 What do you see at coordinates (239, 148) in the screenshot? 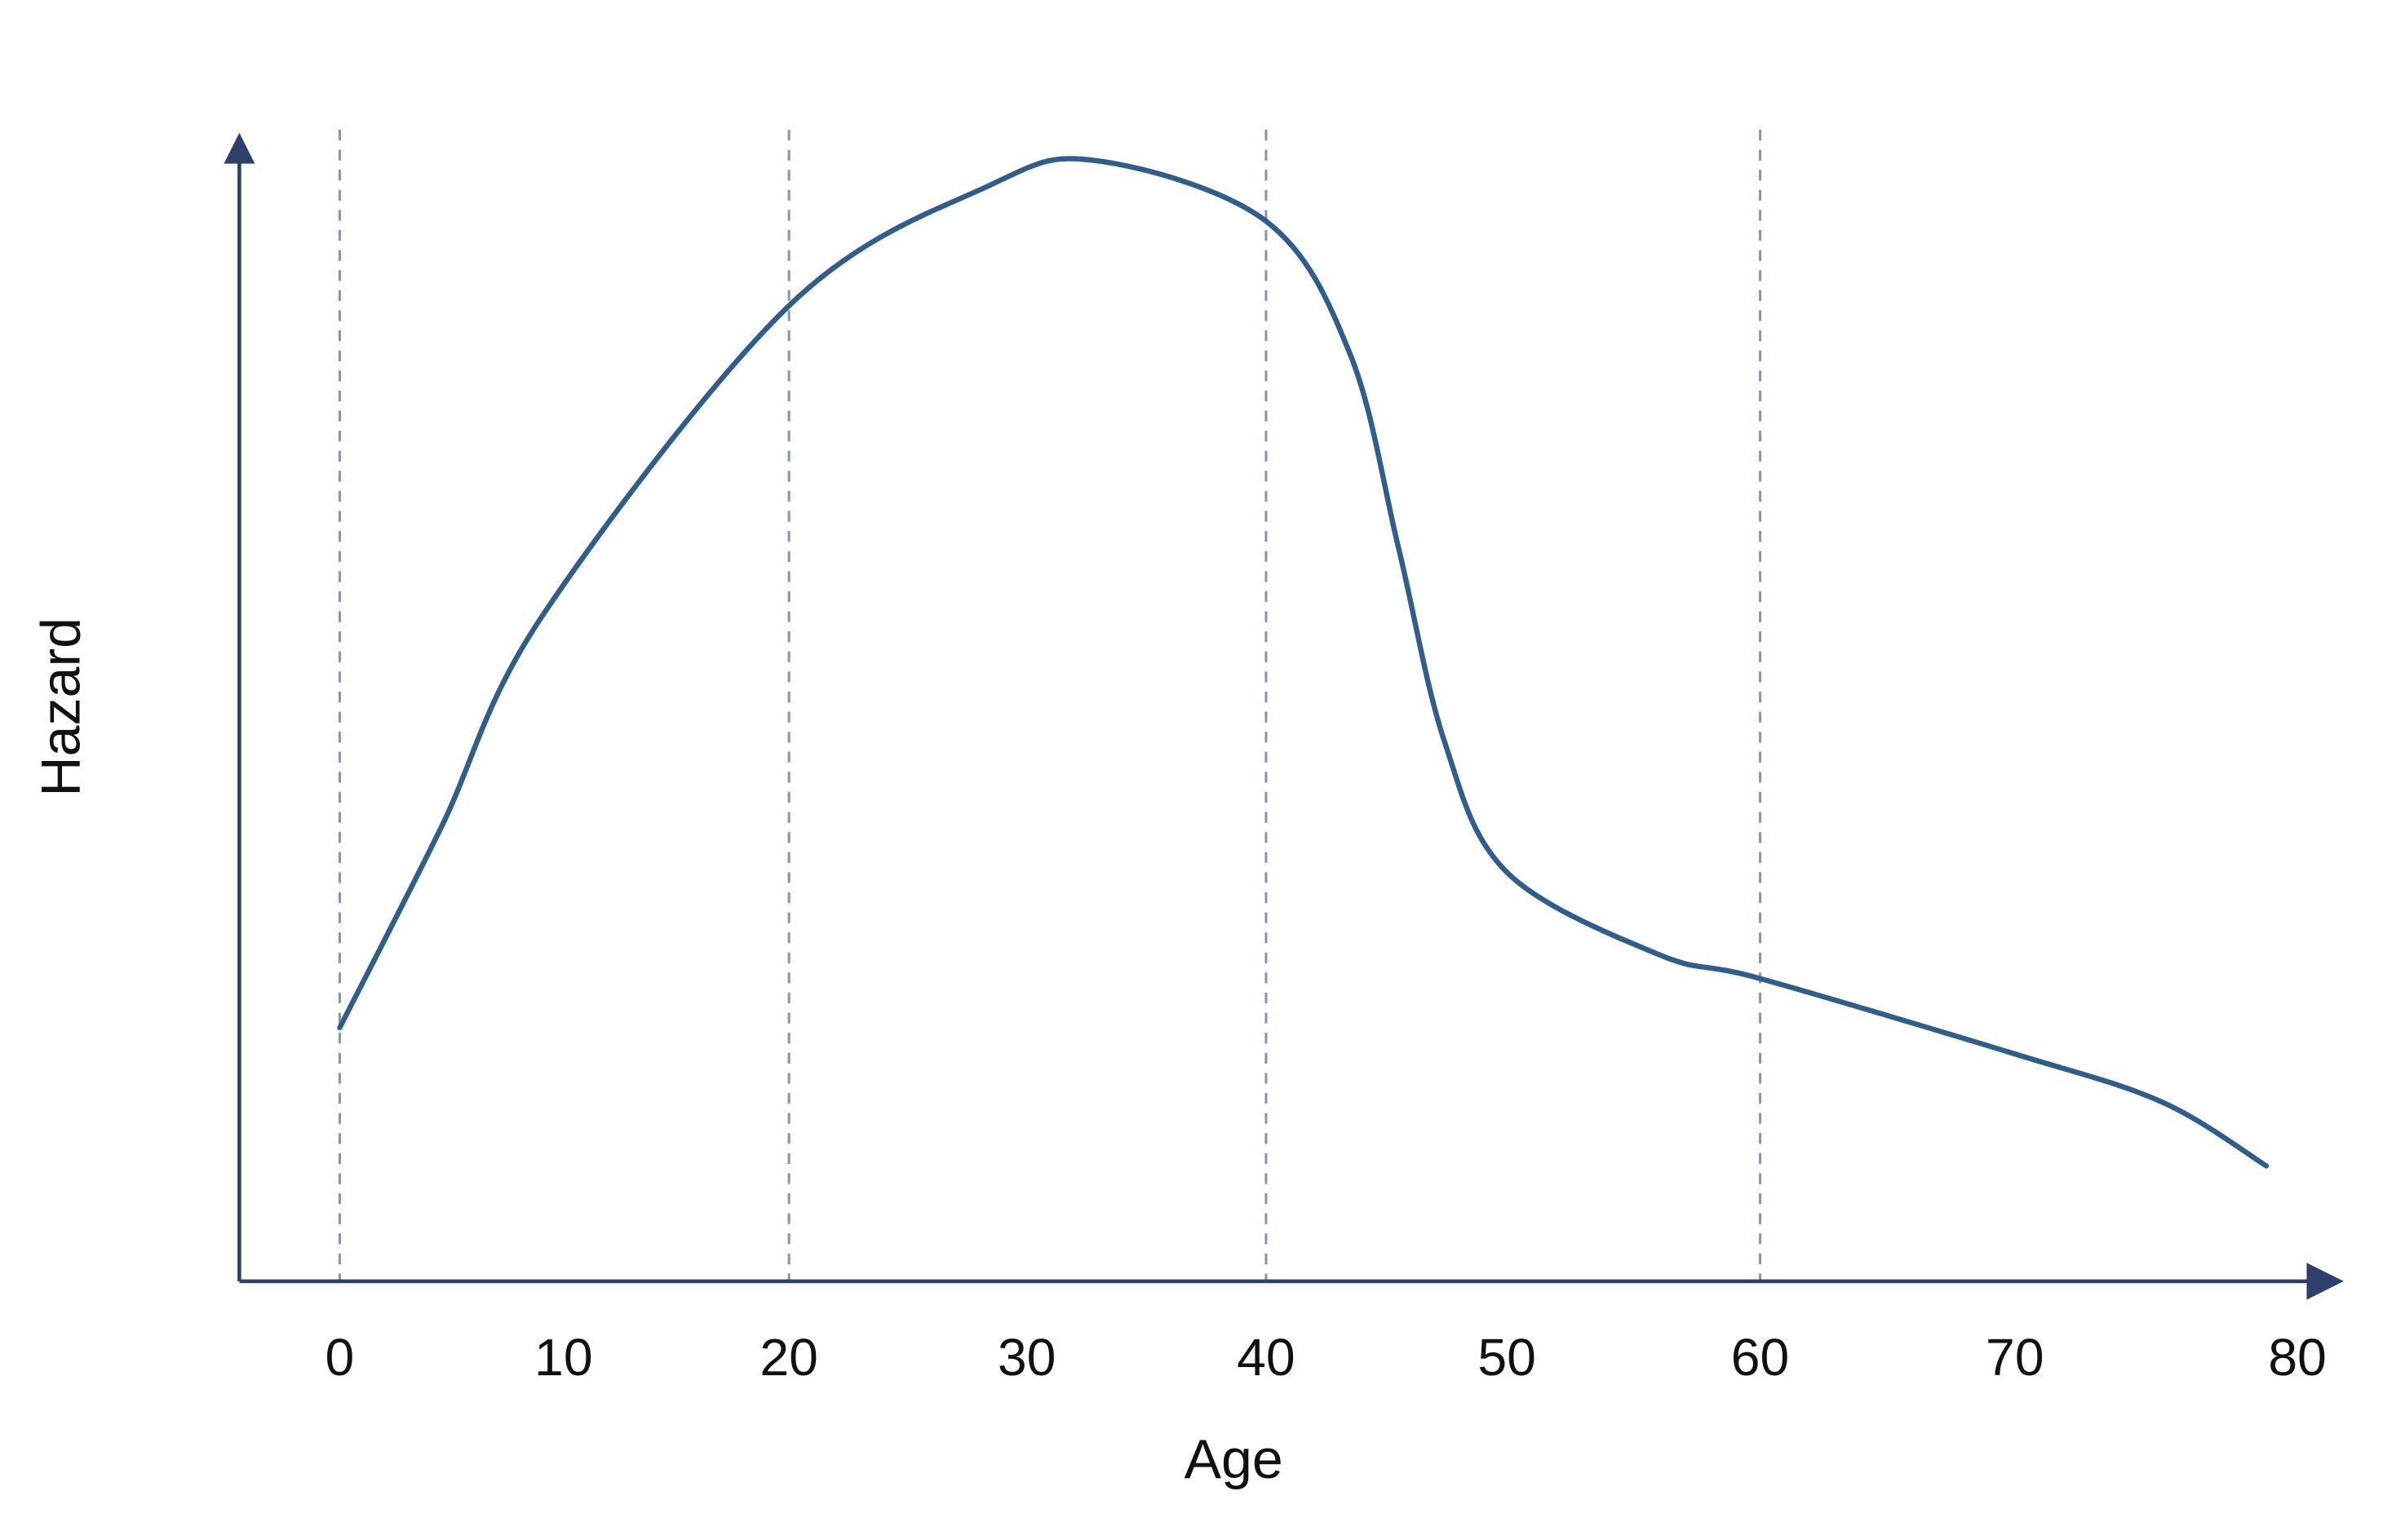
I see `y-axis-arrow` at bounding box center [239, 148].